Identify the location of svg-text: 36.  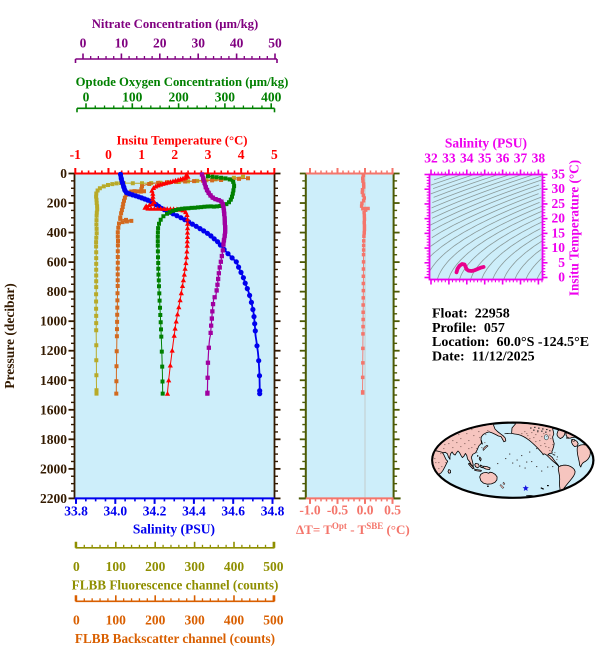
(503, 158).